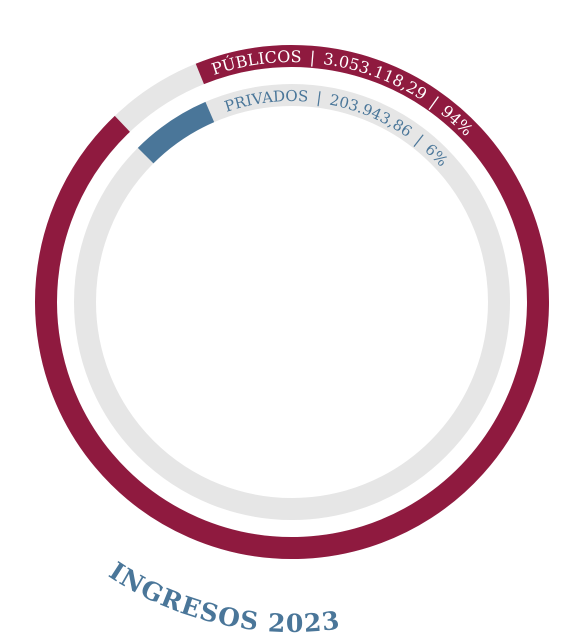  I want to click on chart-title-text: INGRESOS 2023, so click(222, 597).